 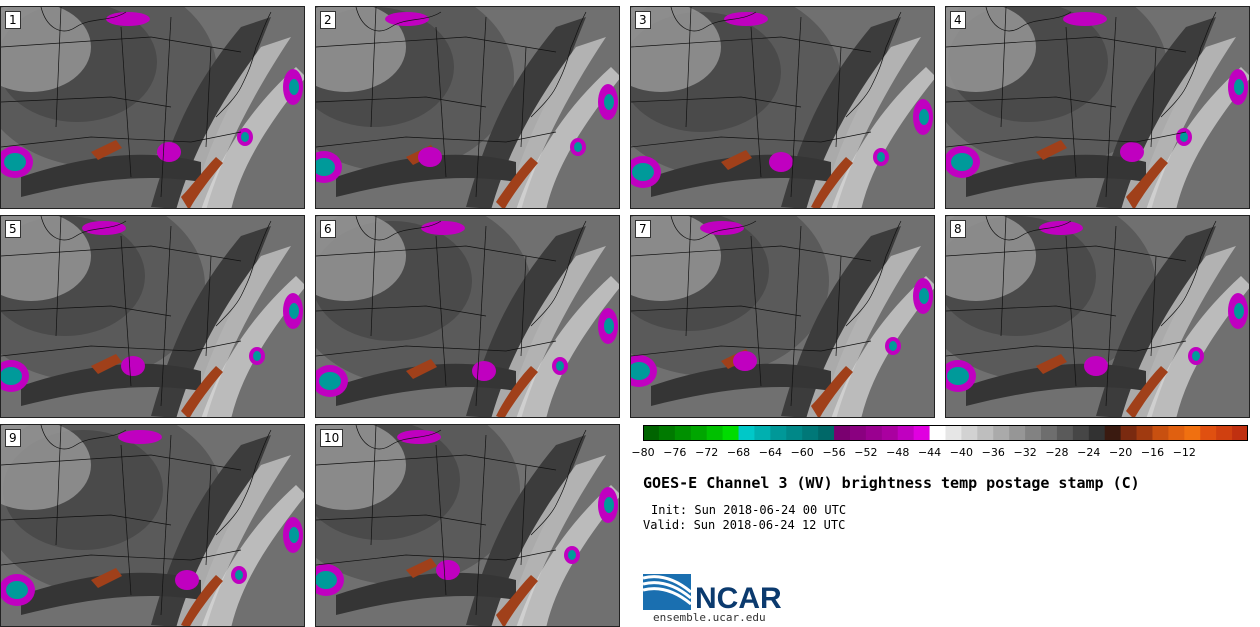 What do you see at coordinates (13, 229) in the screenshot?
I see `panel-number: 5` at bounding box center [13, 229].